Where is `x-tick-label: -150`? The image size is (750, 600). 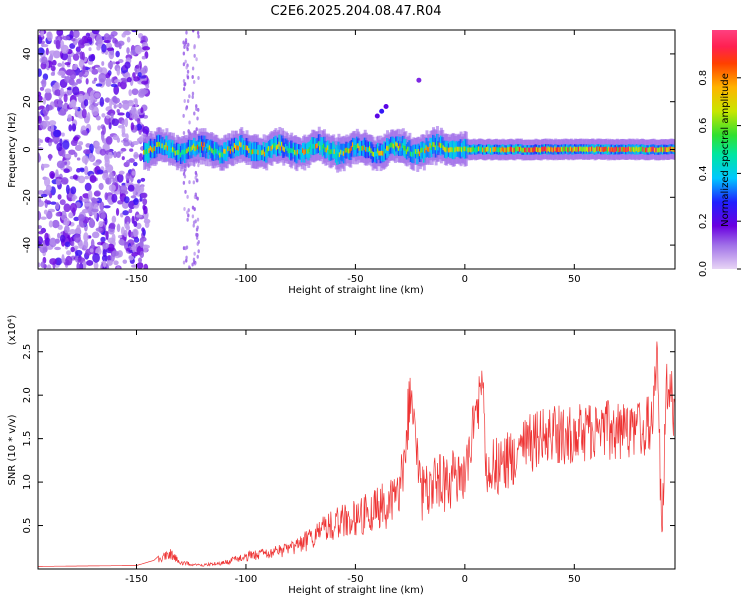
x-tick-label: -150 is located at coordinates (136, 579).